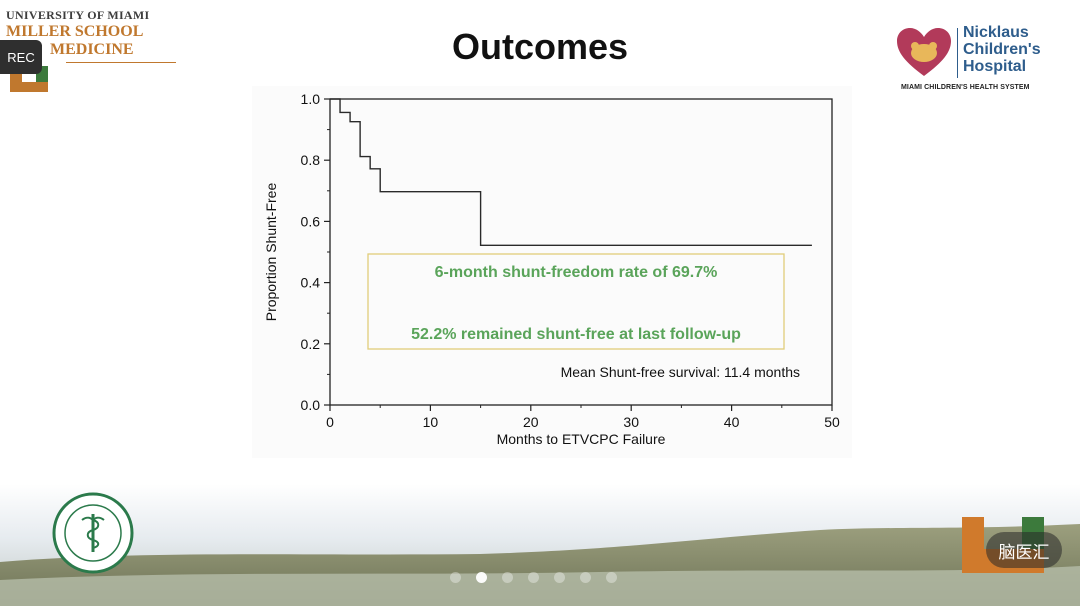 This screenshot has width=1080, height=606. Describe the element at coordinates (21, 57) in the screenshot. I see `rec-badge: REC` at that location.